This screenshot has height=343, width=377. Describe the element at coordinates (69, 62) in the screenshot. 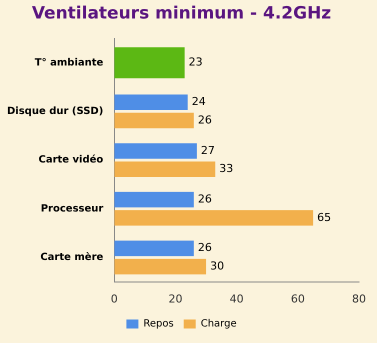

I see `y-tick-label: T° ambiante` at that location.